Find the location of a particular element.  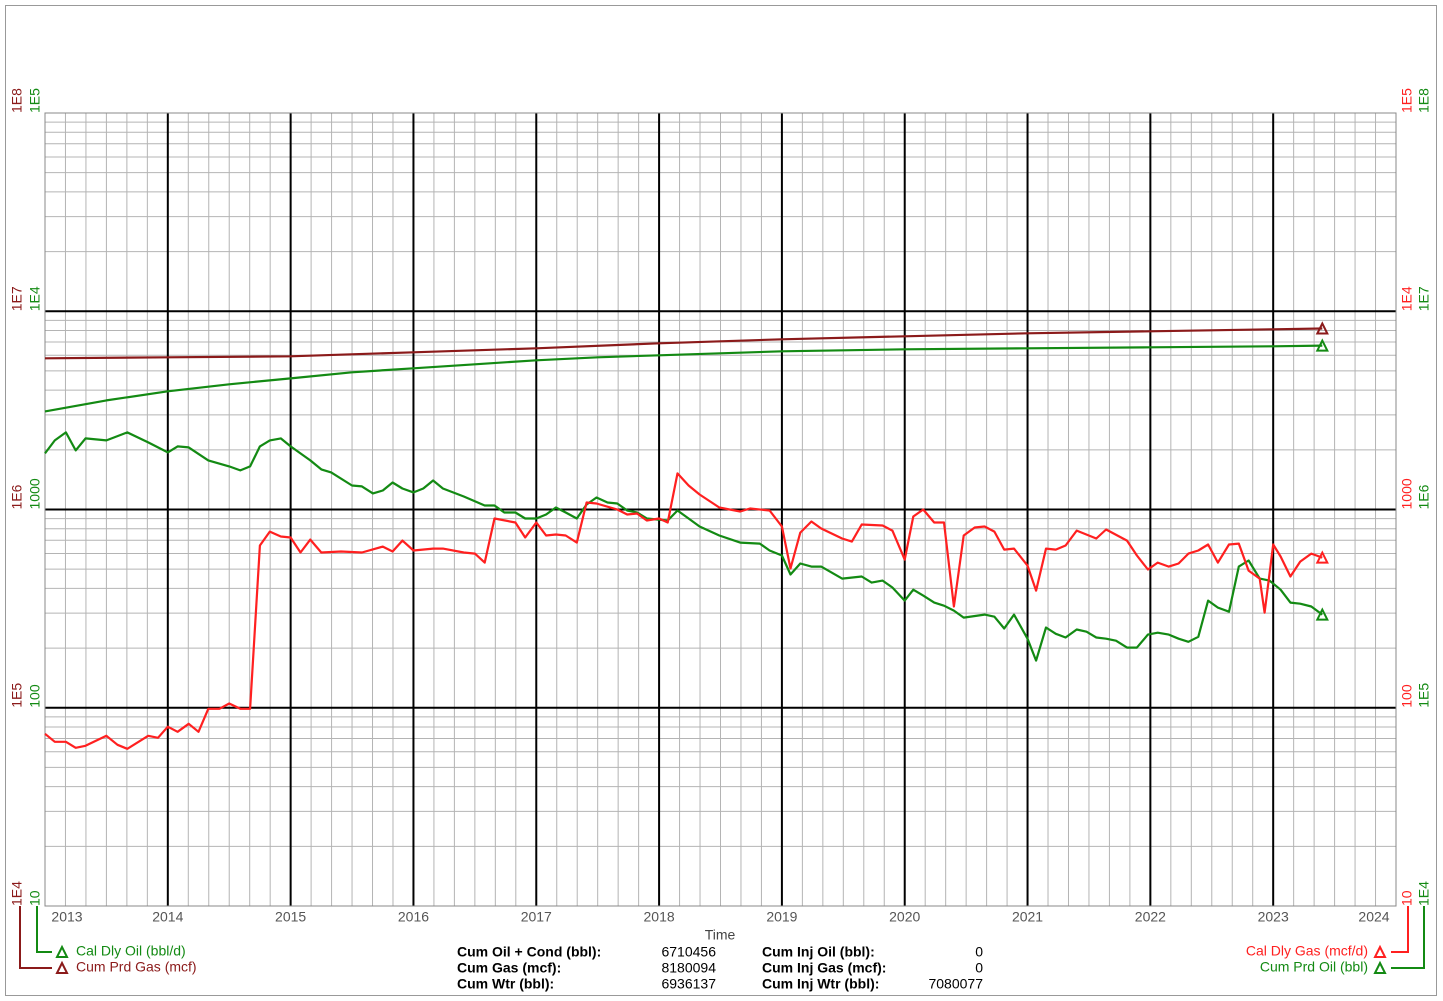

stat-label: Cum Inj Wtr (bbl): is located at coordinates (820, 984).